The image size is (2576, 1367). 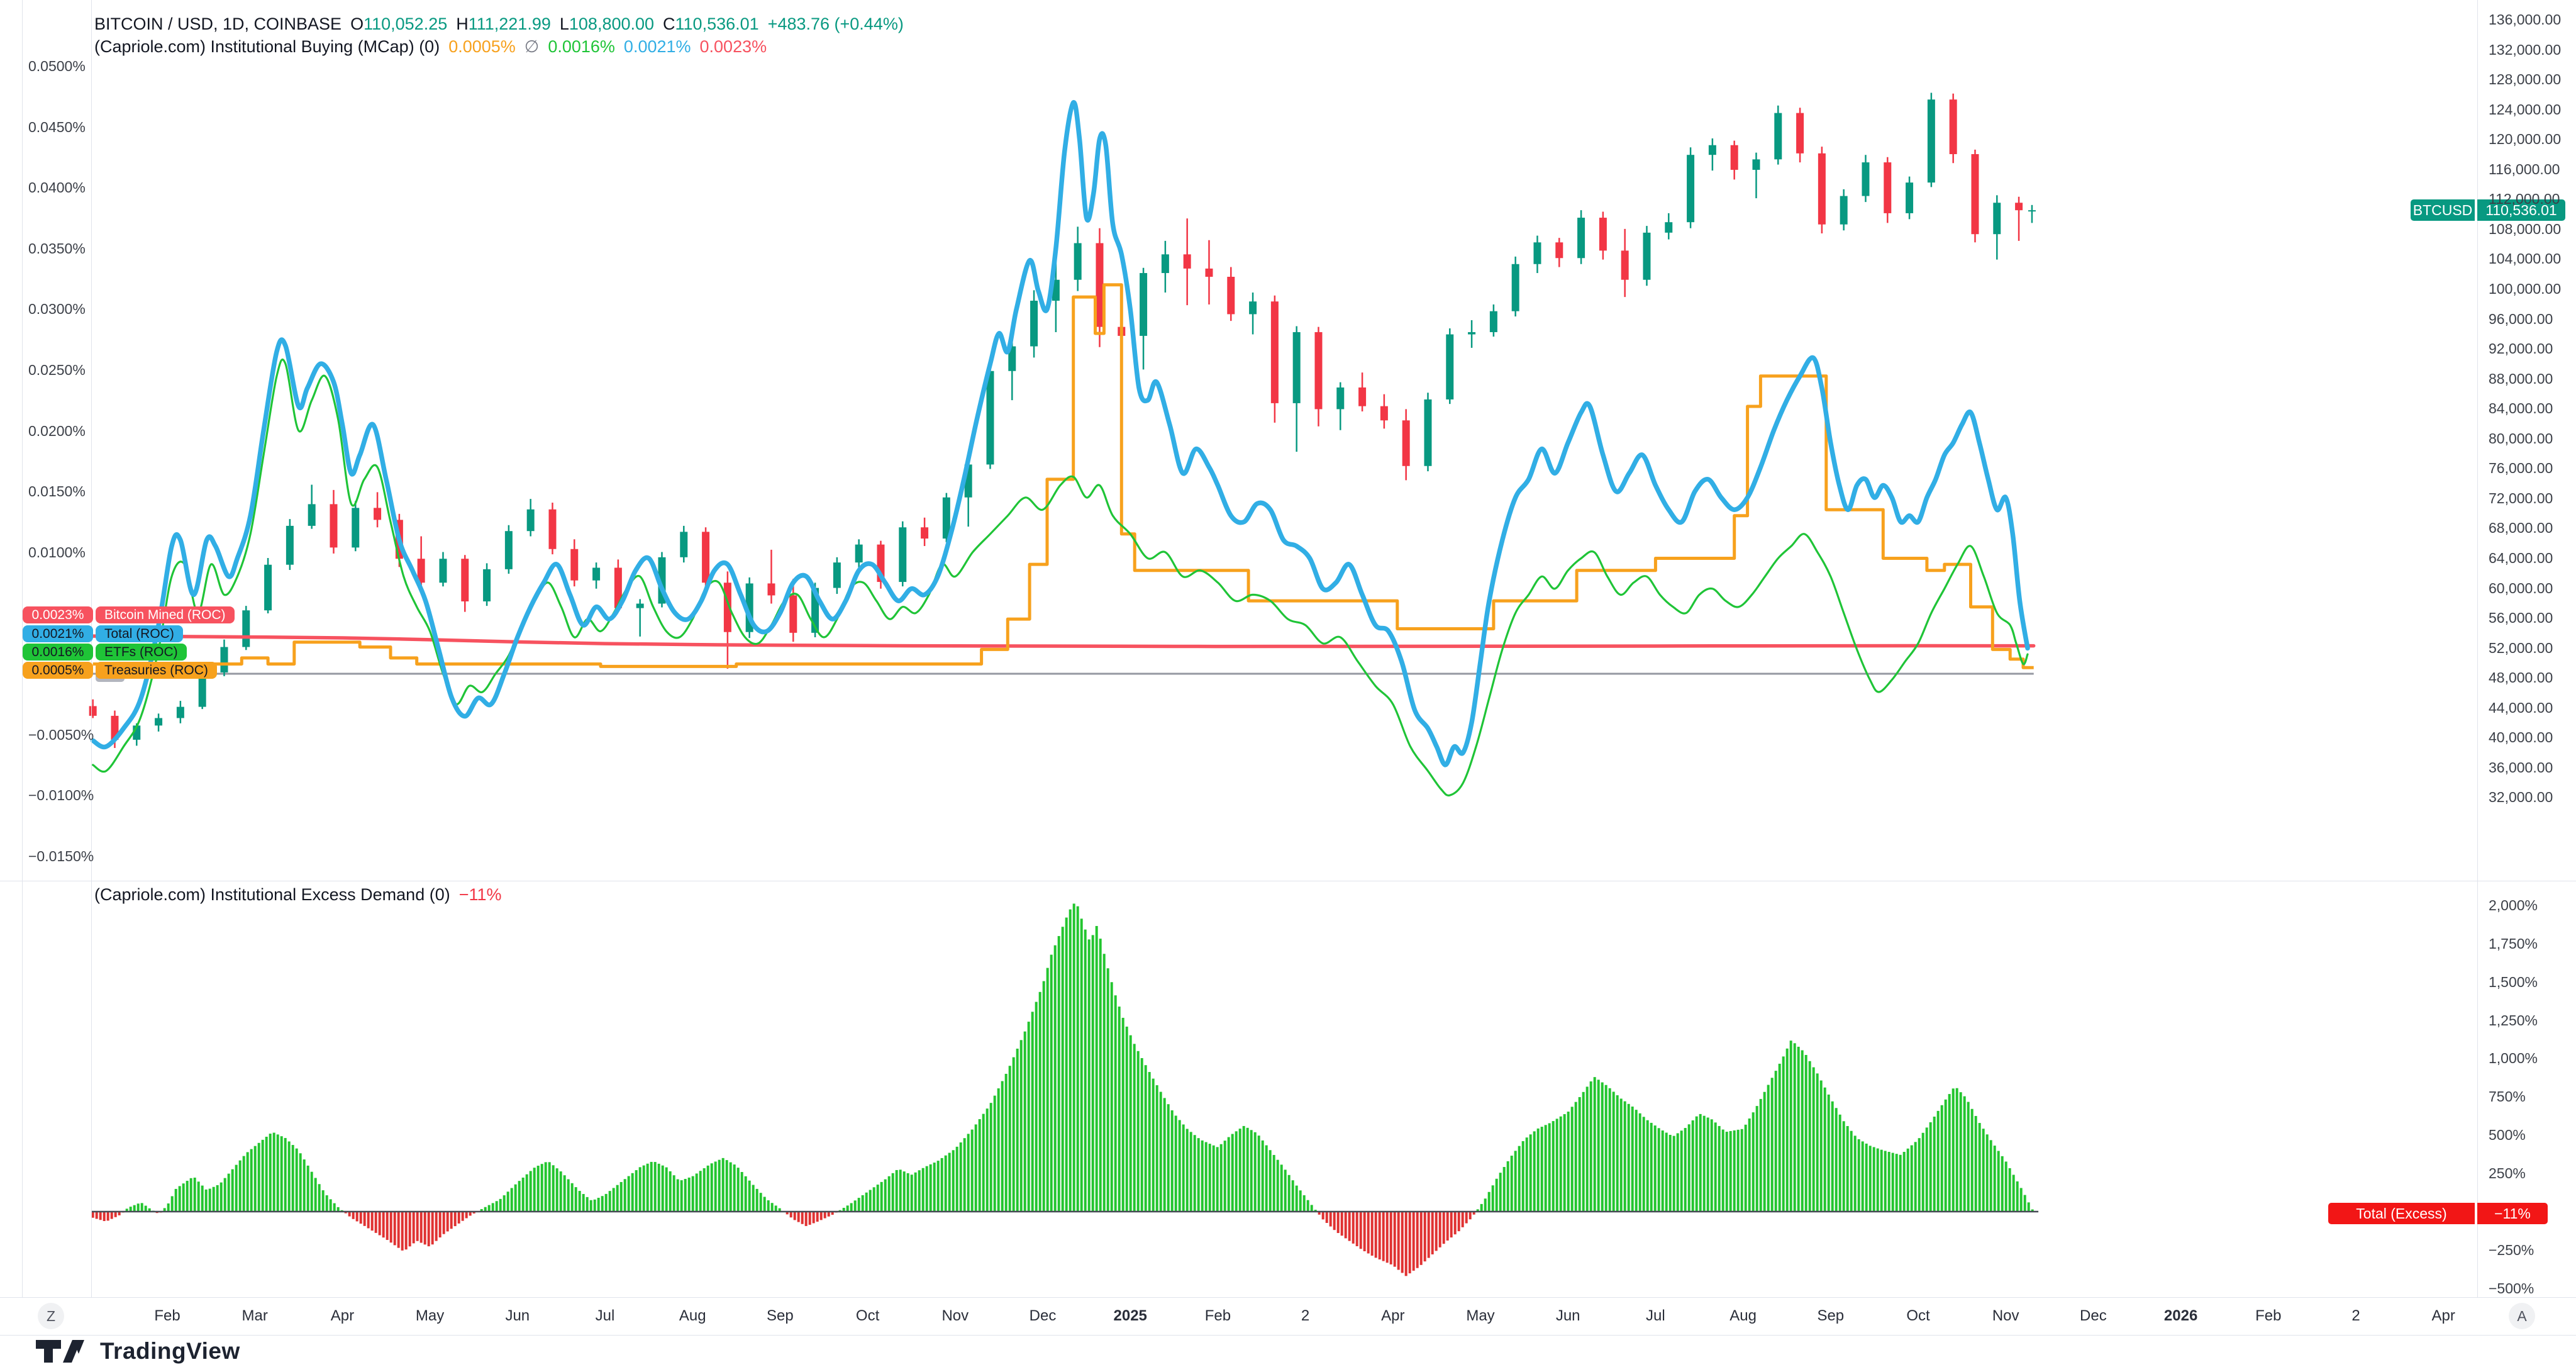 What do you see at coordinates (61, 855) in the screenshot?
I see `percent-axis-tick: −0.0150%` at bounding box center [61, 855].